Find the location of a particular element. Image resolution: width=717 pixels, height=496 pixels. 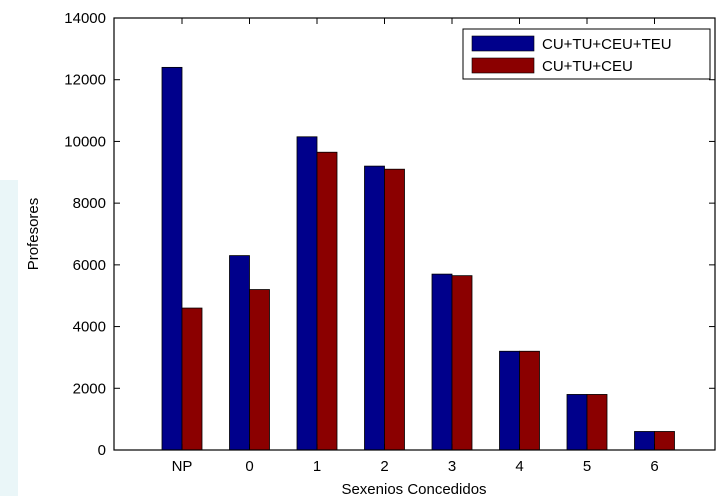

side-strip is located at coordinates (9, 338).